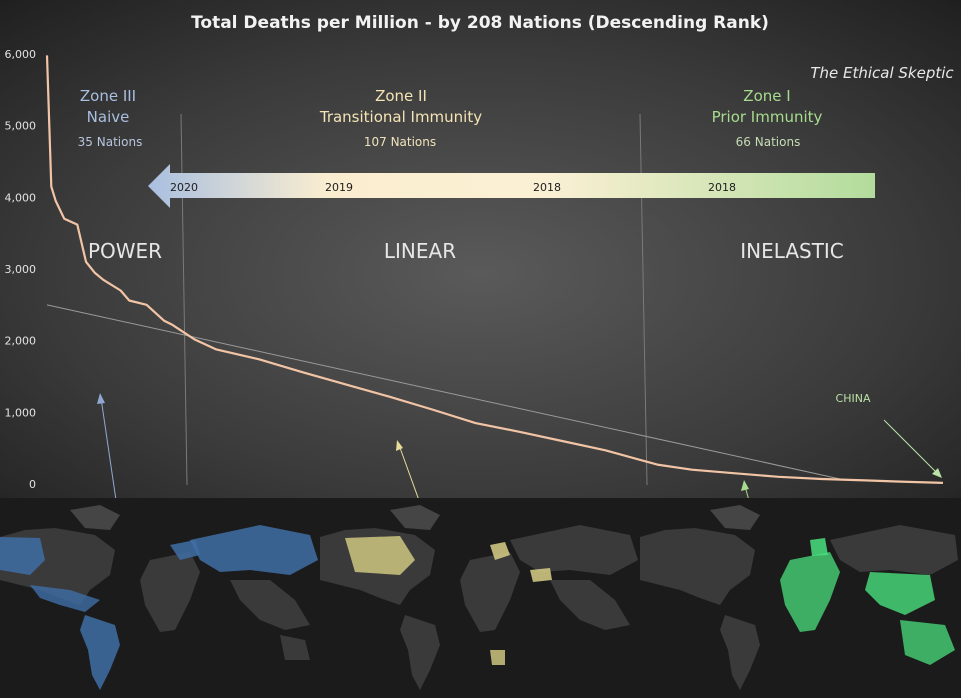 This screenshot has height=698, width=961. What do you see at coordinates (400, 142) in the screenshot?
I see `zone2-count: 107 Nations` at bounding box center [400, 142].